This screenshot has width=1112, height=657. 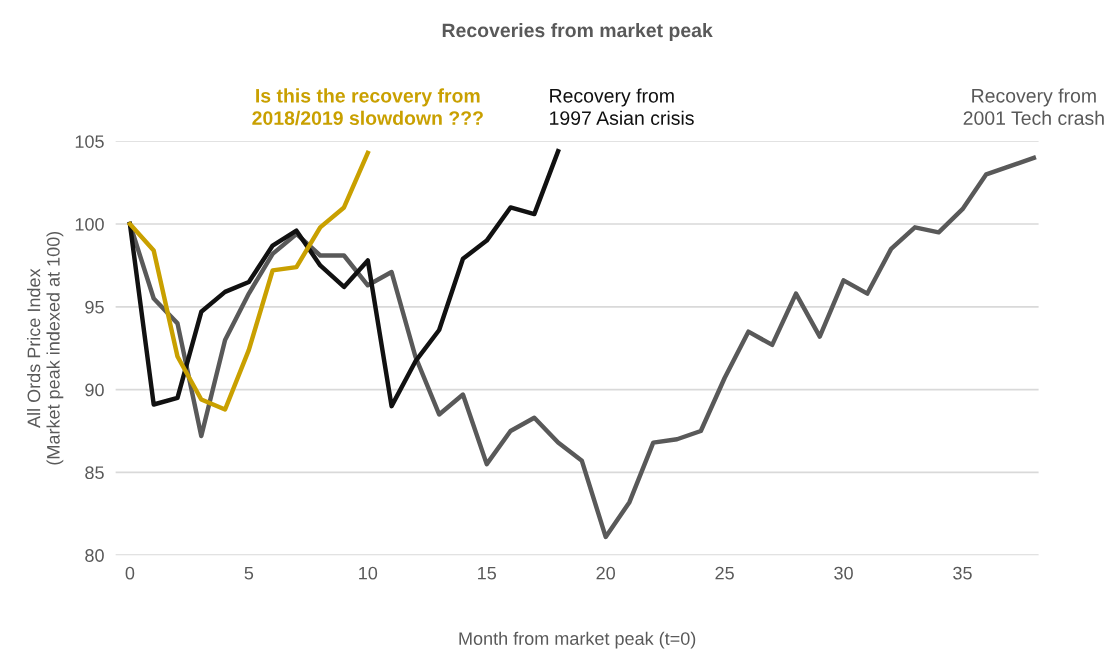 What do you see at coordinates (487, 573) in the screenshot?
I see `x-tick-label: 15` at bounding box center [487, 573].